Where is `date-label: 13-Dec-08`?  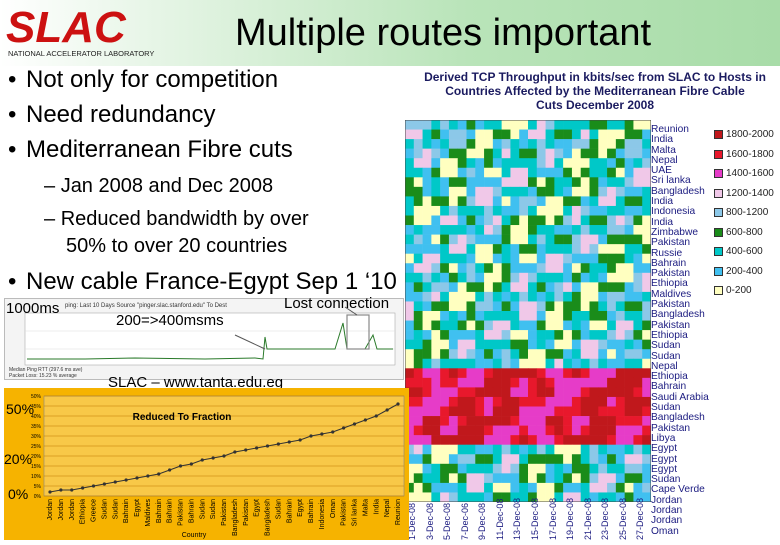
date-label: 13-Dec-08 is located at coordinates (517, 518).